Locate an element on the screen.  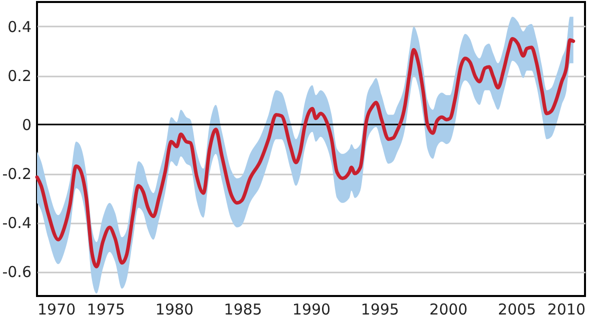
x-tick-label: 1970 is located at coordinates (57, 309).